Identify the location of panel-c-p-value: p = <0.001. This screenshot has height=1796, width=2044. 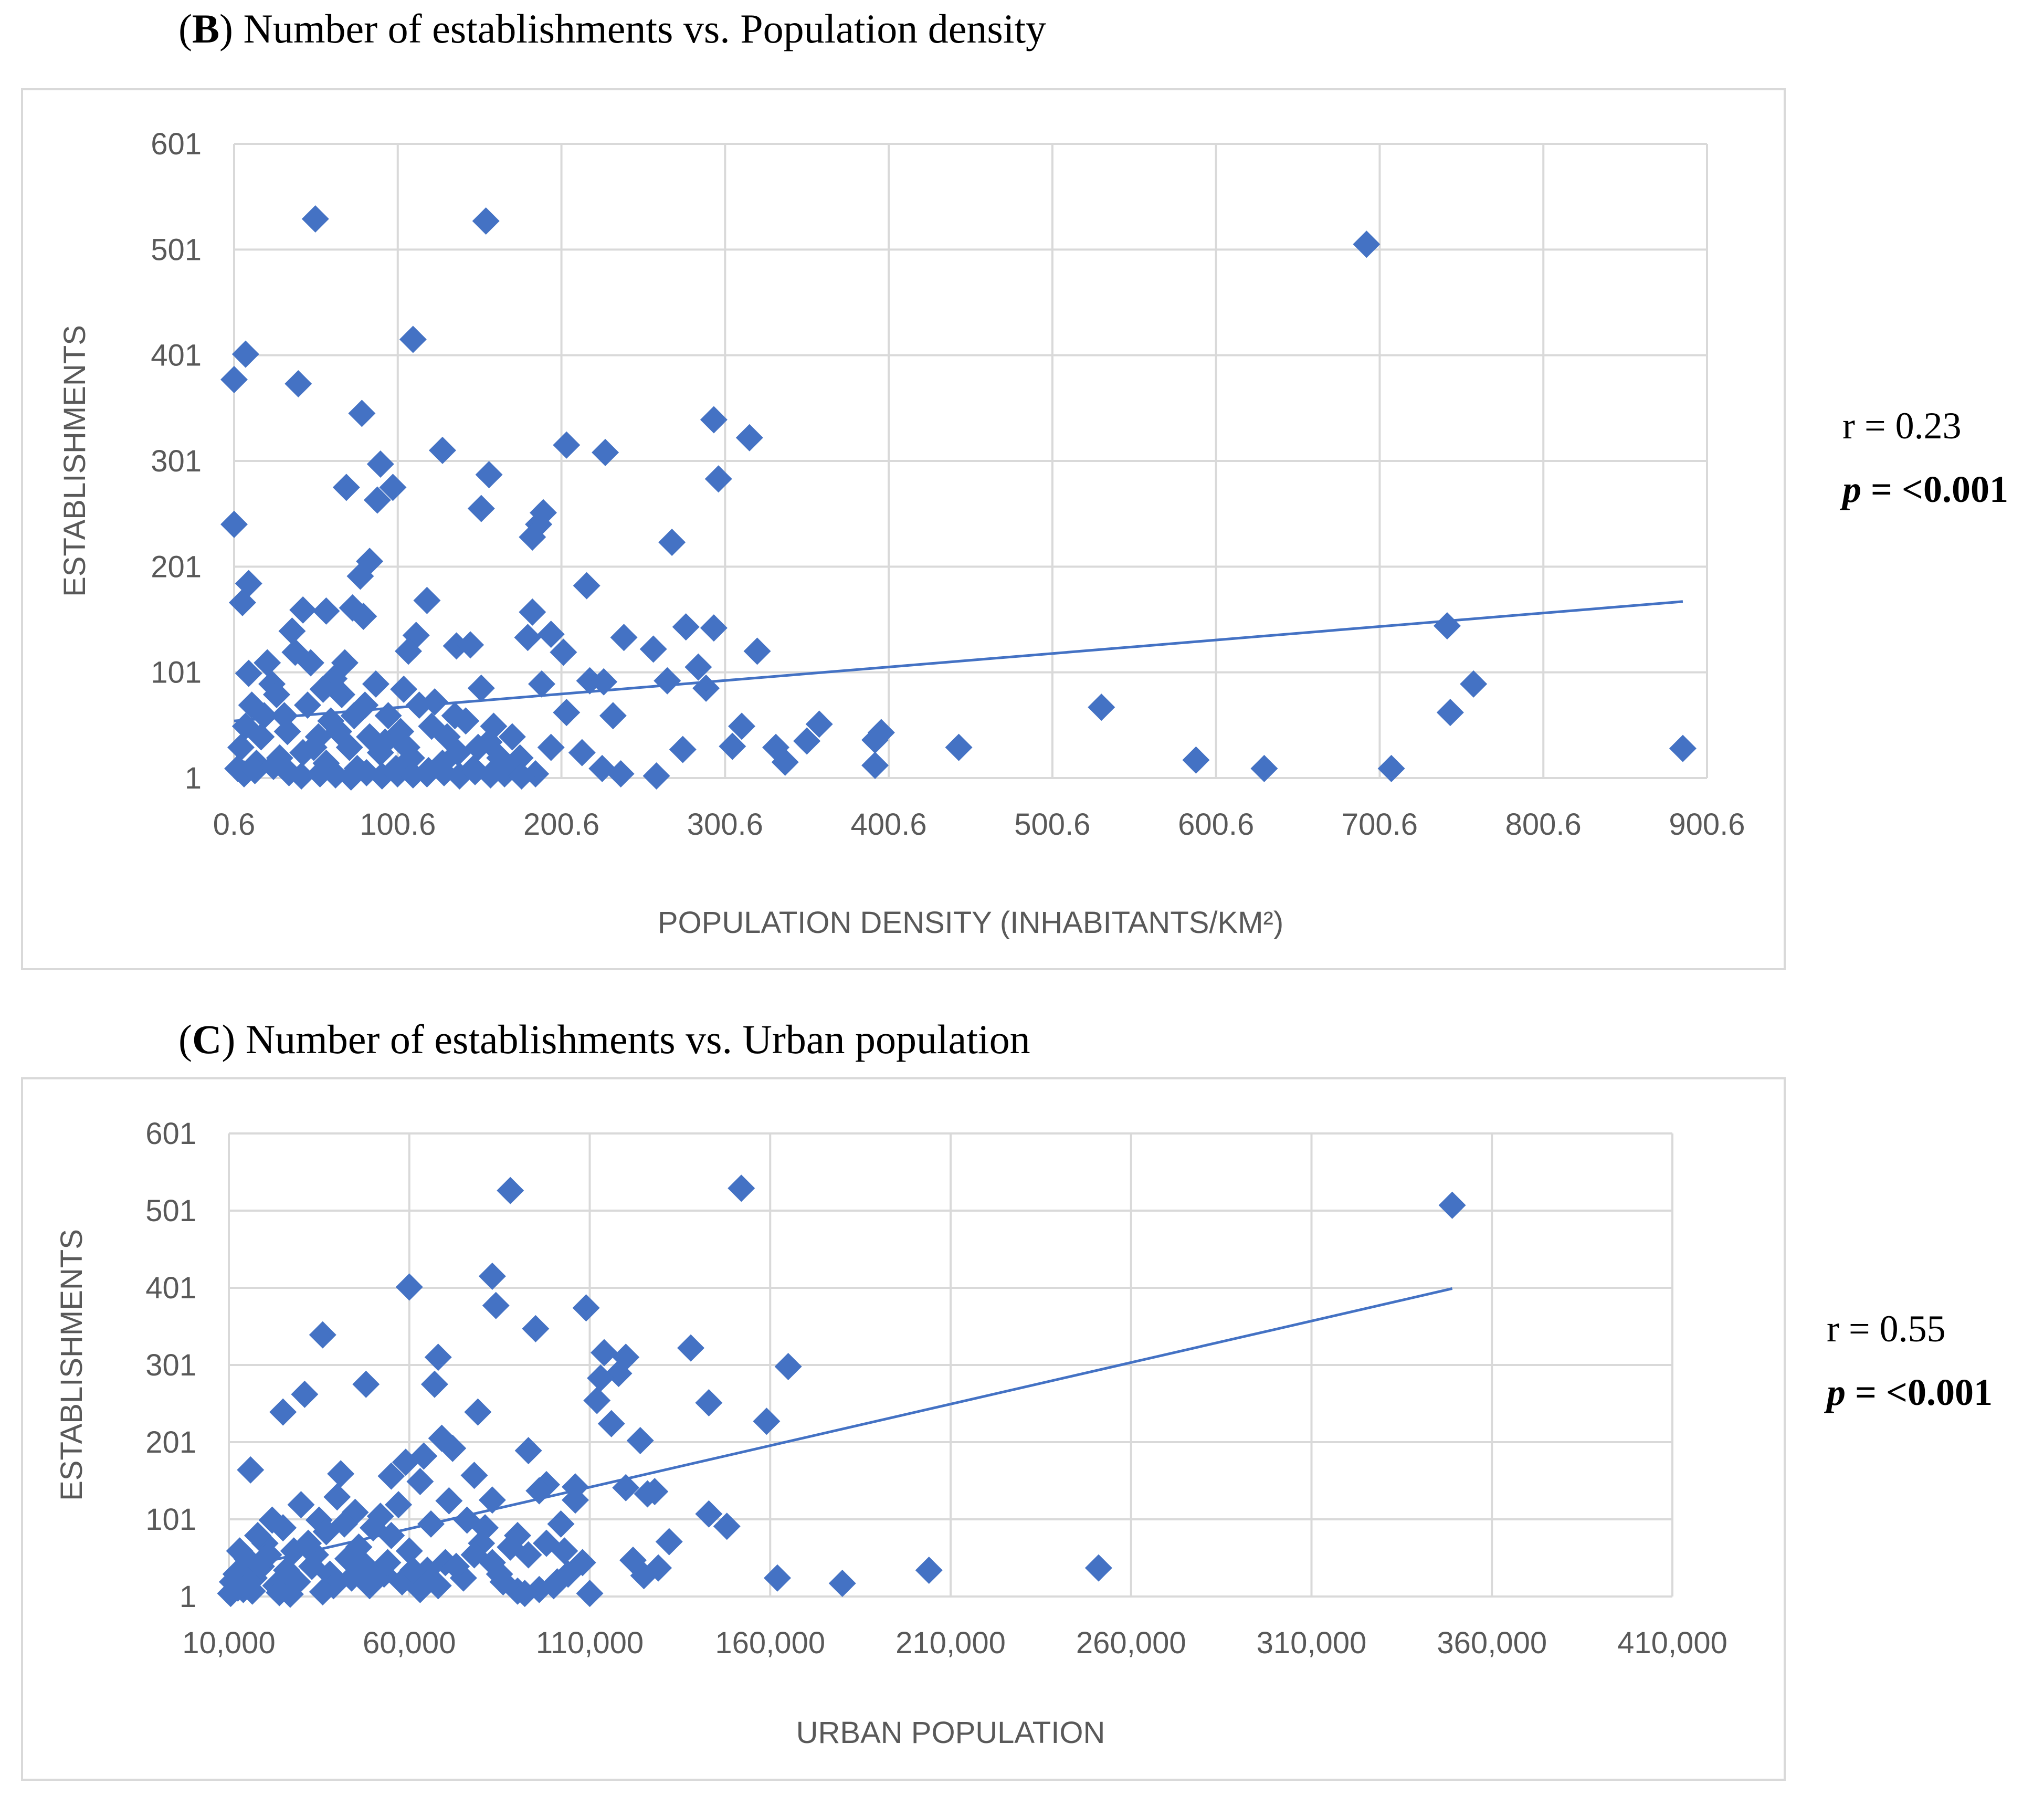
(1910, 1392).